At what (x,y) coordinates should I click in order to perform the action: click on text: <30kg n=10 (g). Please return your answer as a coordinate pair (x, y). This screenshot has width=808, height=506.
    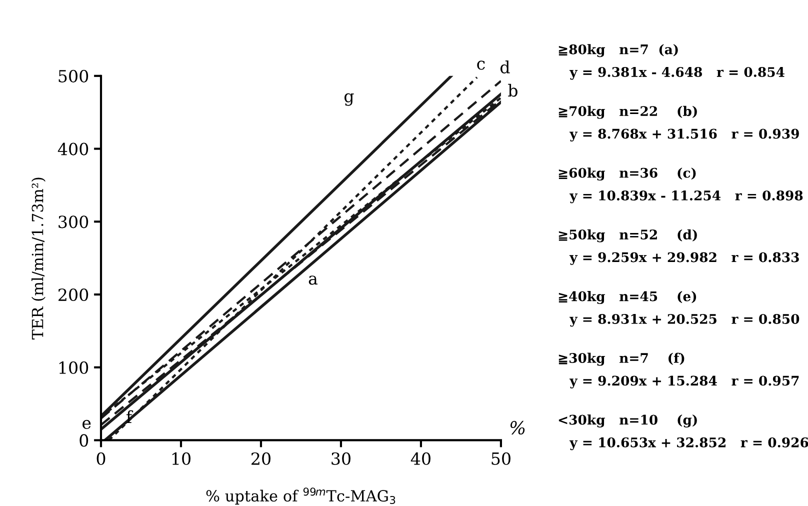
    Looking at the image, I should click on (627, 421).